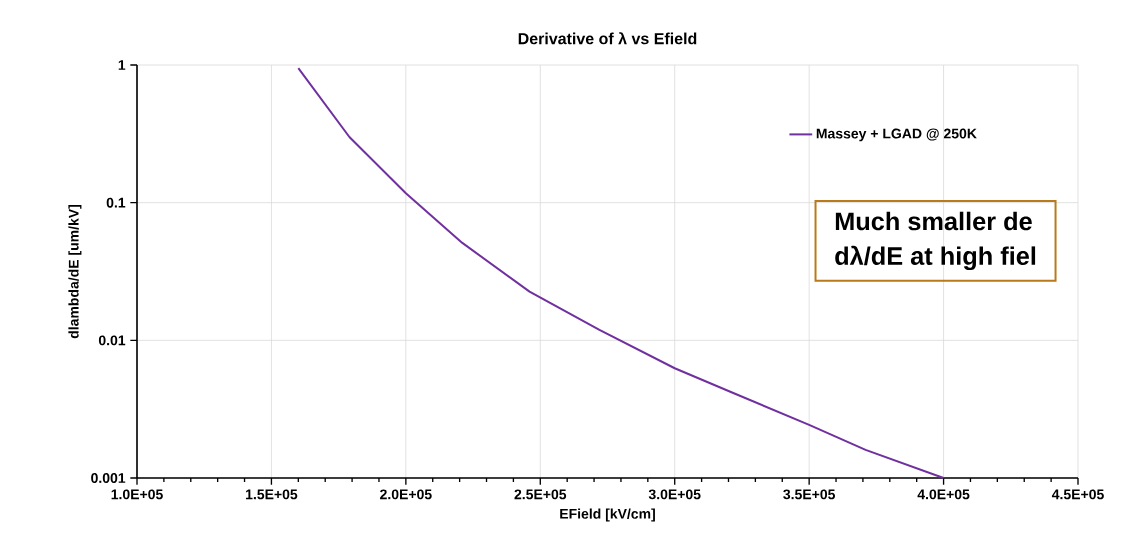 This screenshot has height=558, width=1136. What do you see at coordinates (112, 340) in the screenshot?
I see `y-tick-label: 0.01` at bounding box center [112, 340].